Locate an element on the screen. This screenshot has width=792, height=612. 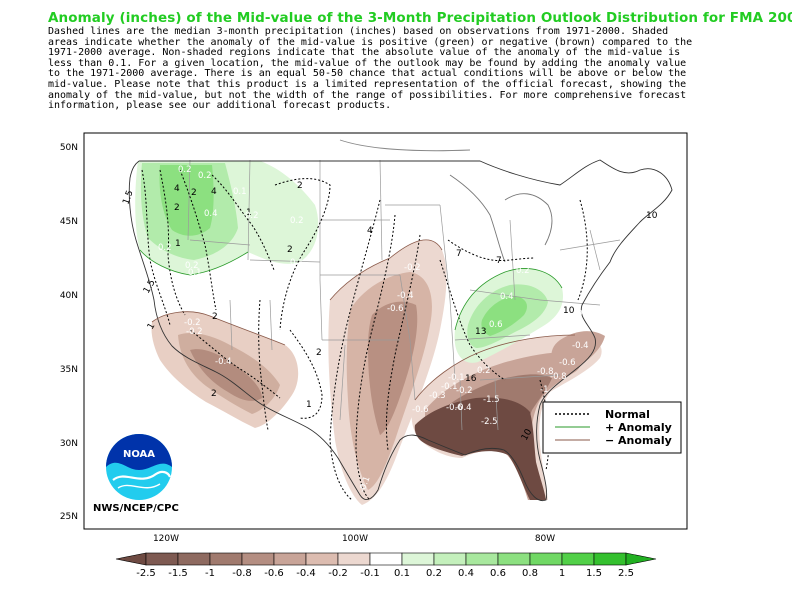
lat-label: 45N is located at coordinates (69, 222).